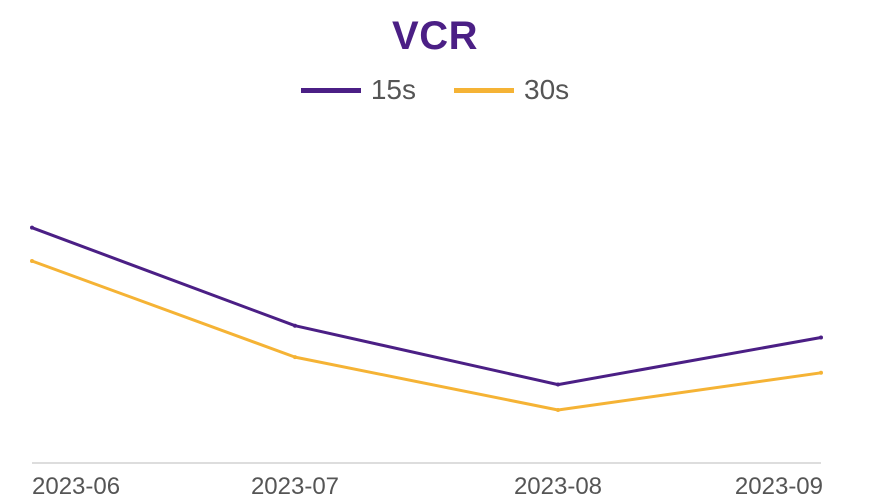  Describe the element at coordinates (547, 89) in the screenshot. I see `legend-label-30s: 30s` at that location.